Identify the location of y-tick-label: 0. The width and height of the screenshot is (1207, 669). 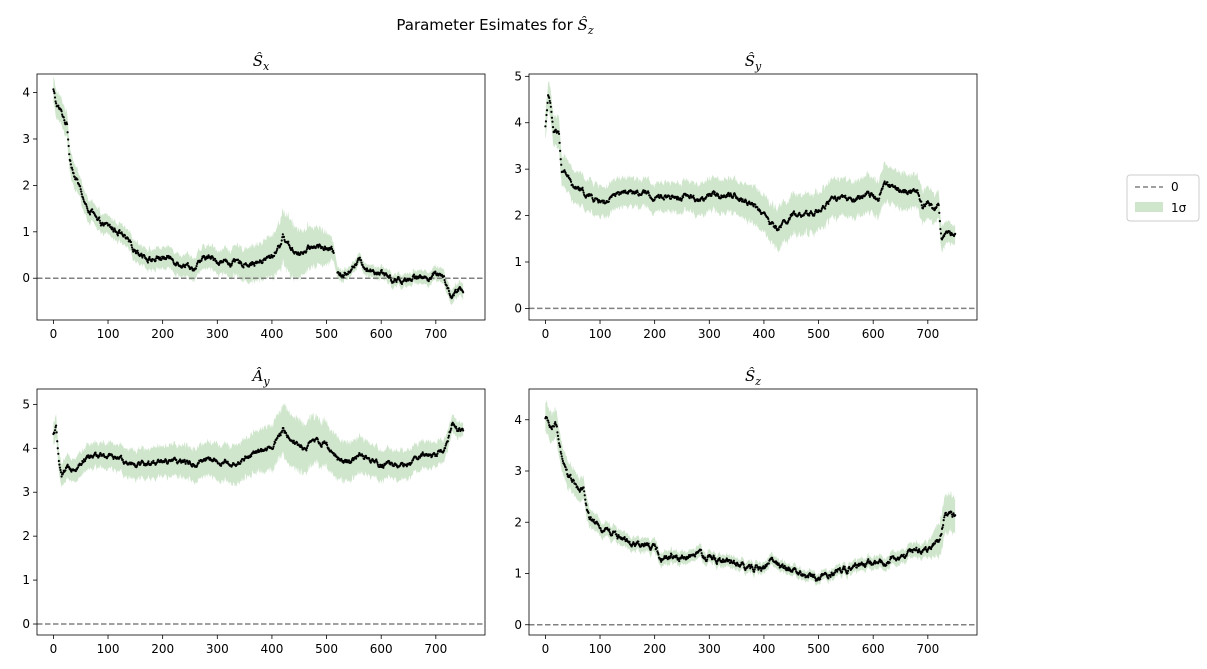
(518, 625).